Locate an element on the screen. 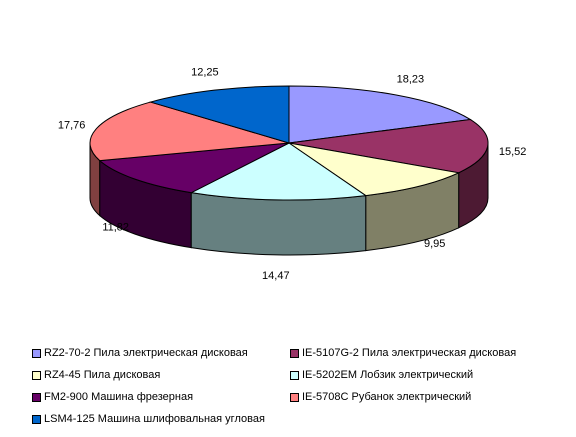 The height and width of the screenshot is (437, 576). data-label: 9,95 is located at coordinates (434, 244).